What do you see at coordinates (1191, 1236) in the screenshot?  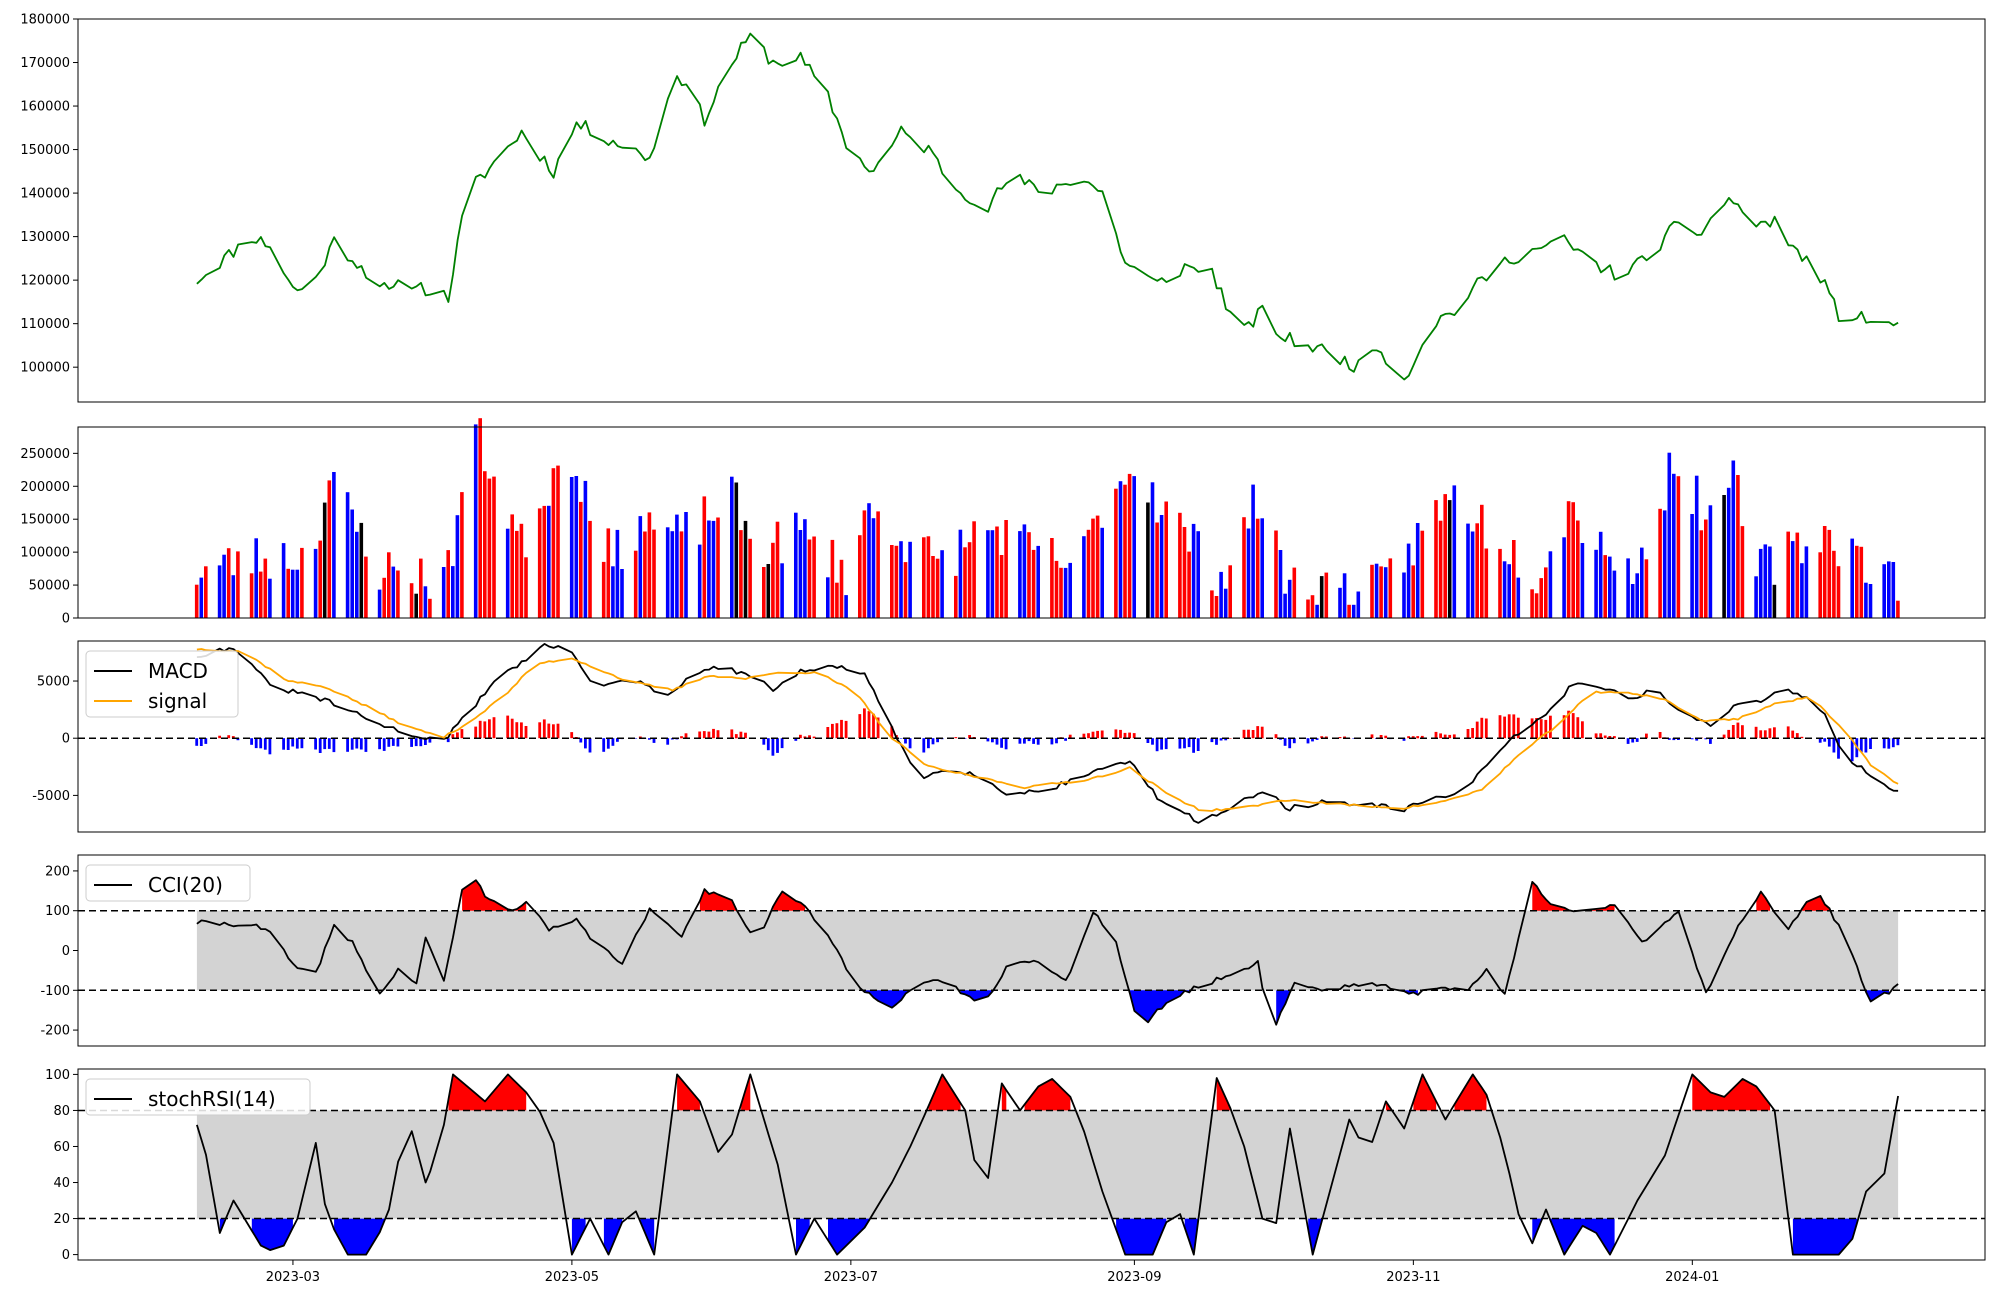 I see `oversold-fill` at bounding box center [1191, 1236].